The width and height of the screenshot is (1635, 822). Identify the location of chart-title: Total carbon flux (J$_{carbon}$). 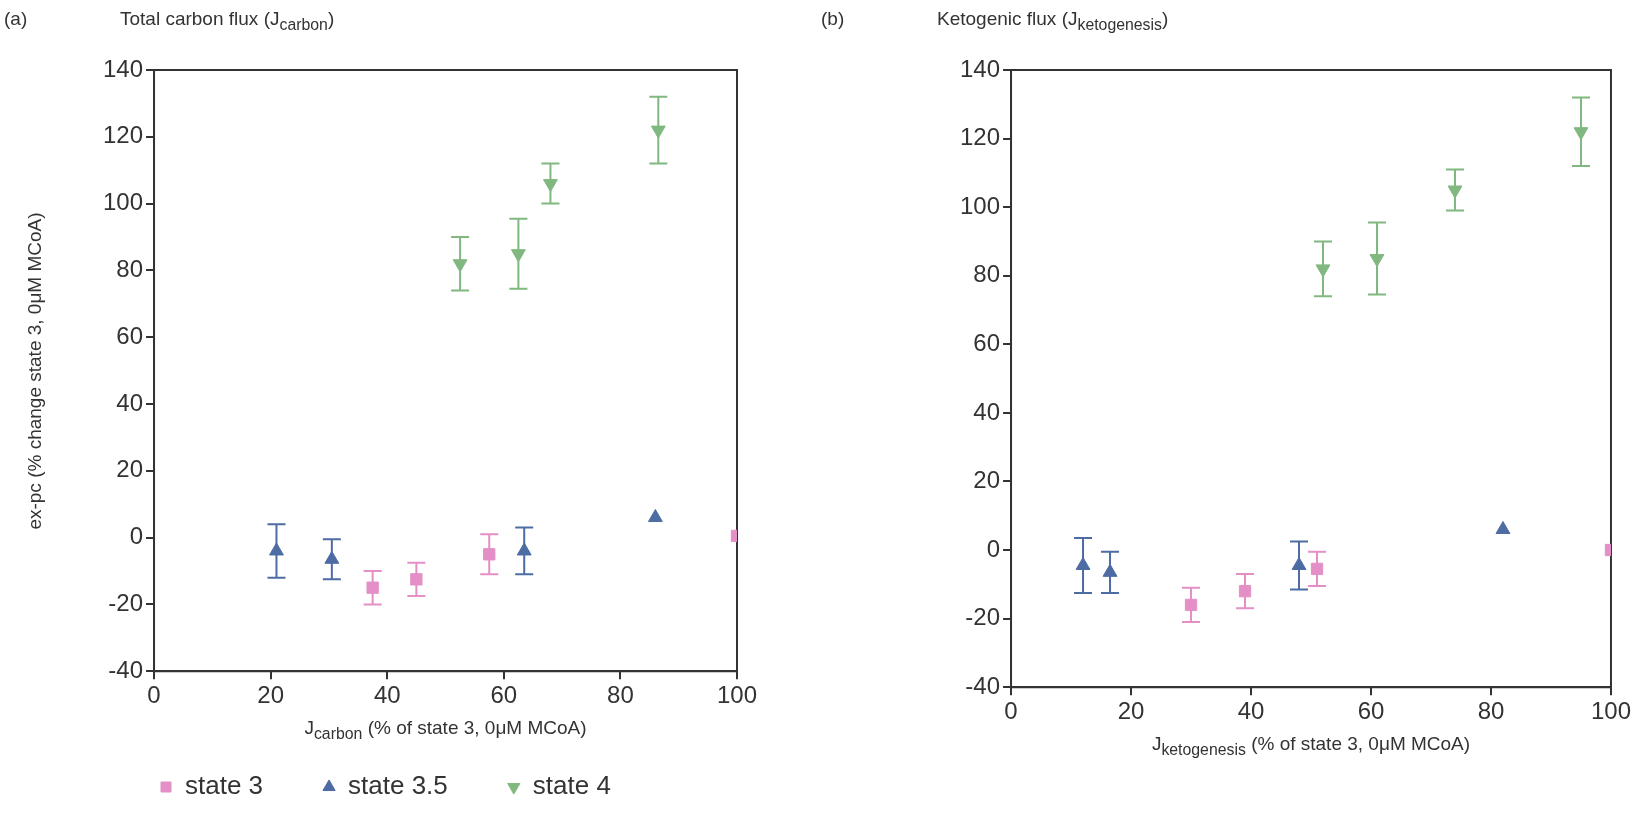
(227, 21).